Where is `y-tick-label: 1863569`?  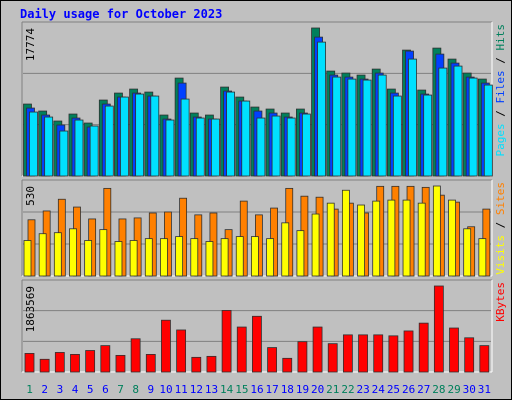 y-tick-label: 1863569 is located at coordinates (30, 309).